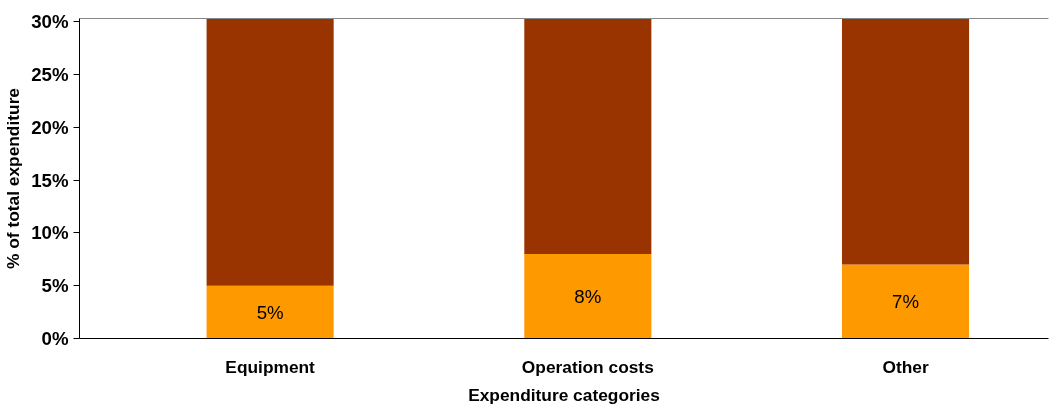  I want to click on y-tick-label: 0%, so click(55, 338).